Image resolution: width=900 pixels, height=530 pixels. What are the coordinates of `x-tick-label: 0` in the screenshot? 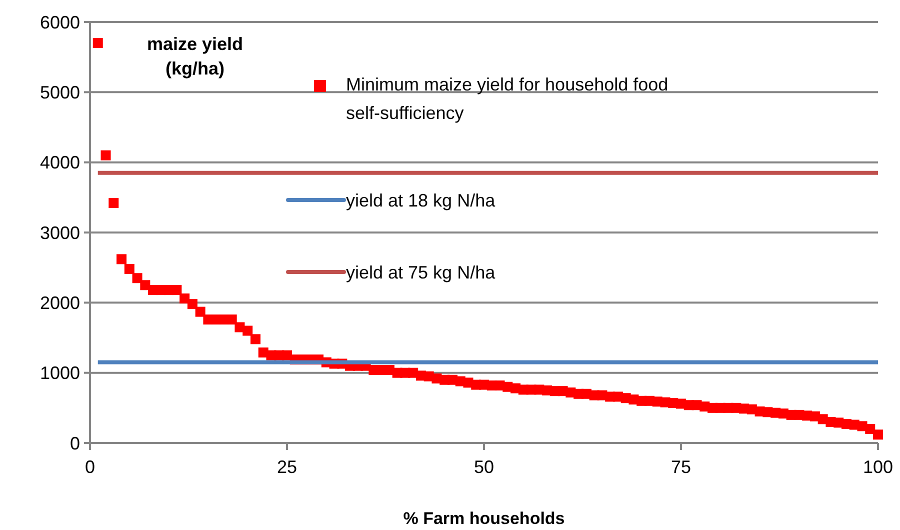 It's located at (90, 467).